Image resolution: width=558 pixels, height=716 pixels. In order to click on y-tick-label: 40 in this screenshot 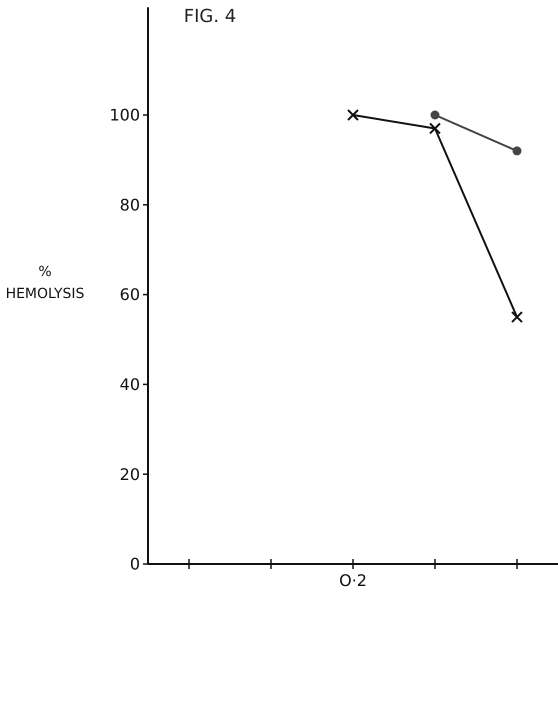, I will do `click(130, 384)`.